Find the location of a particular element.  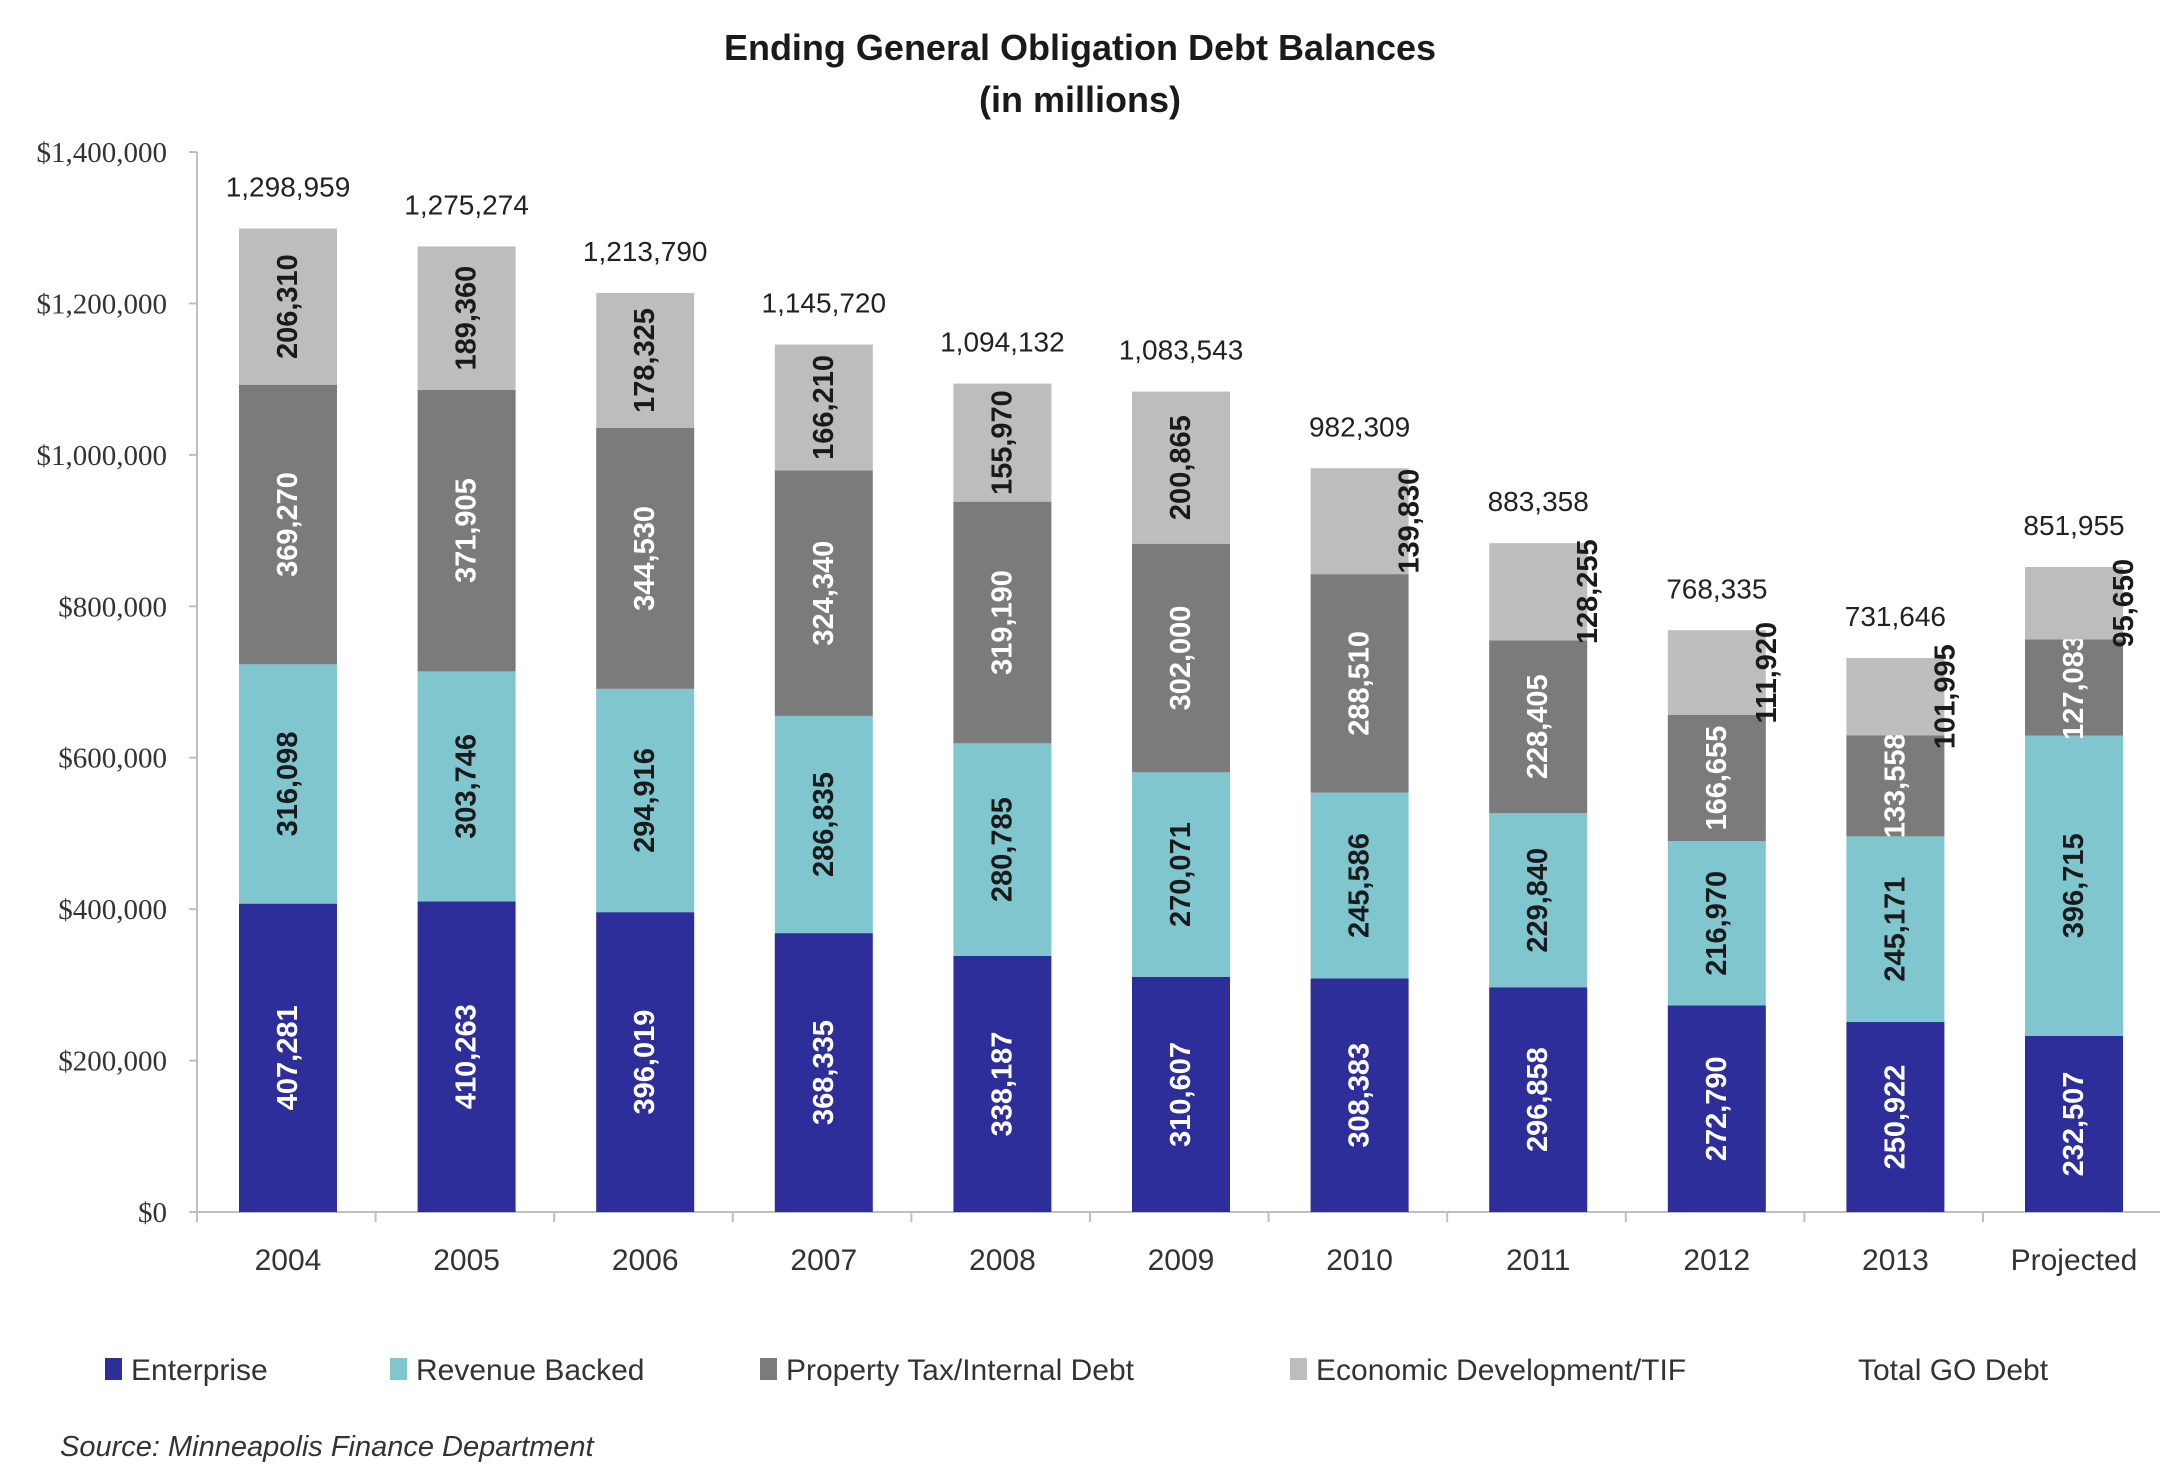

segment-data-label: 296,858 is located at coordinates (1538, 1099).